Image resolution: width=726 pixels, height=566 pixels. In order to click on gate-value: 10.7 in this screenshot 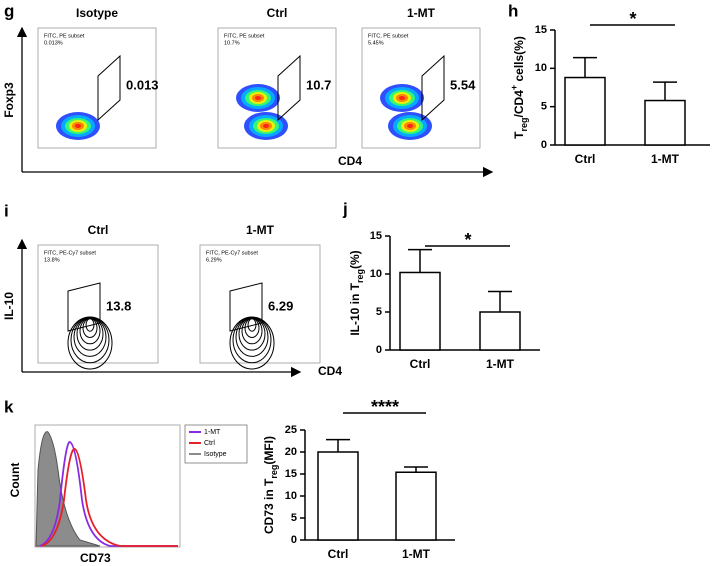, I will do `click(318, 84)`.